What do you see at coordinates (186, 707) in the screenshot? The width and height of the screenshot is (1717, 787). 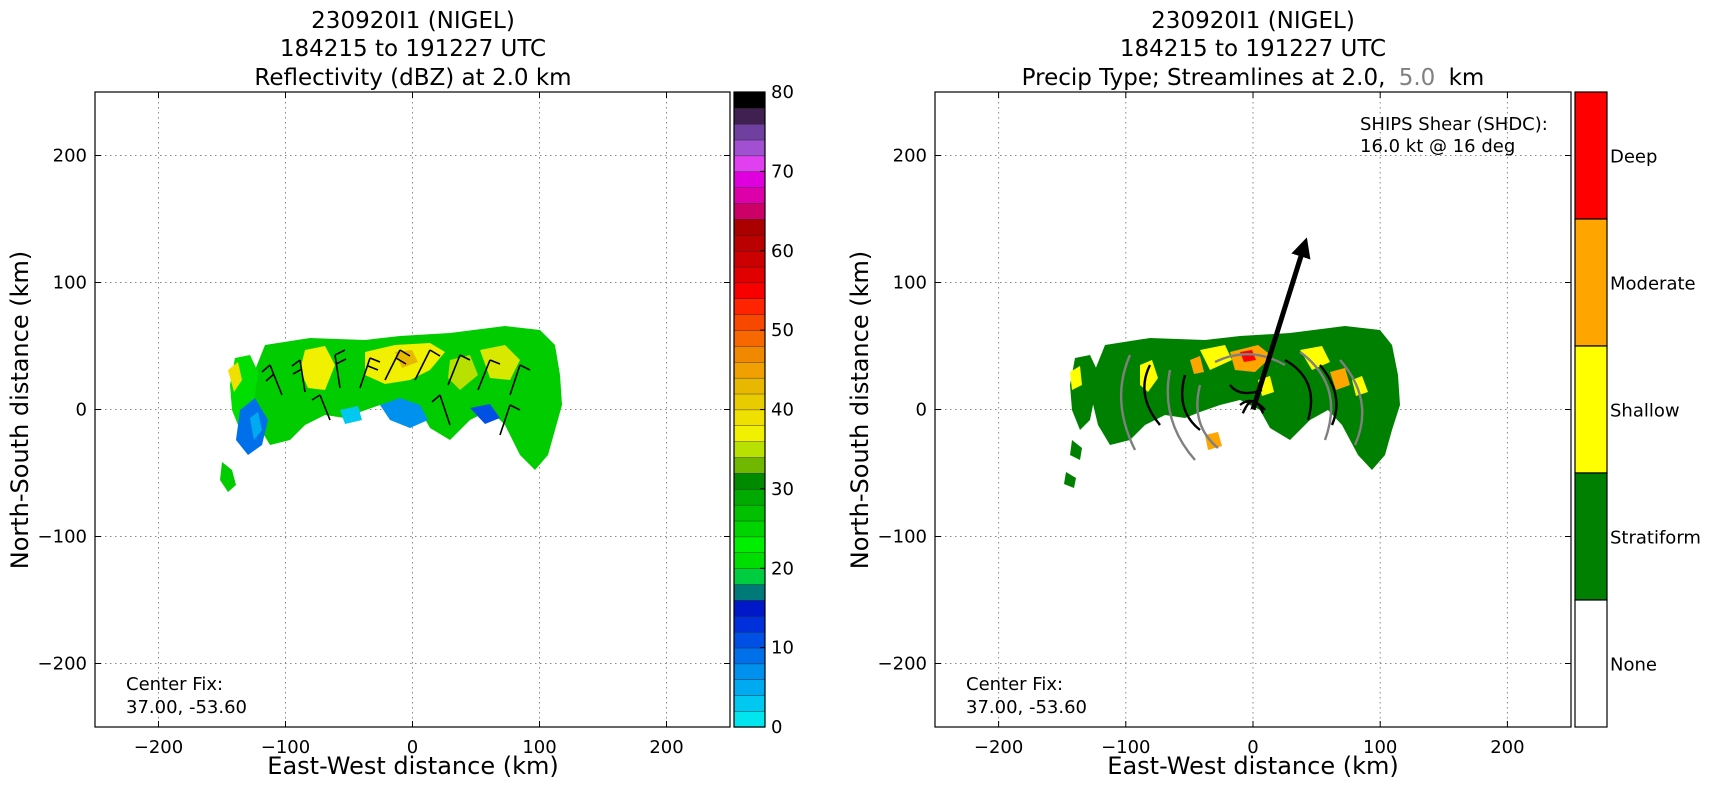 I see `left-center-fix-value: 37.00, -53.60` at bounding box center [186, 707].